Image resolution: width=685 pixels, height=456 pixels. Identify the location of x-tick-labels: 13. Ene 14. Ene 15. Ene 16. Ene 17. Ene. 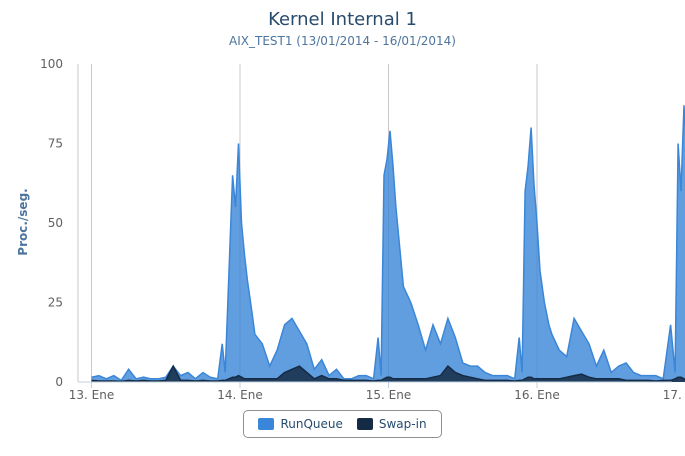
(377, 392).